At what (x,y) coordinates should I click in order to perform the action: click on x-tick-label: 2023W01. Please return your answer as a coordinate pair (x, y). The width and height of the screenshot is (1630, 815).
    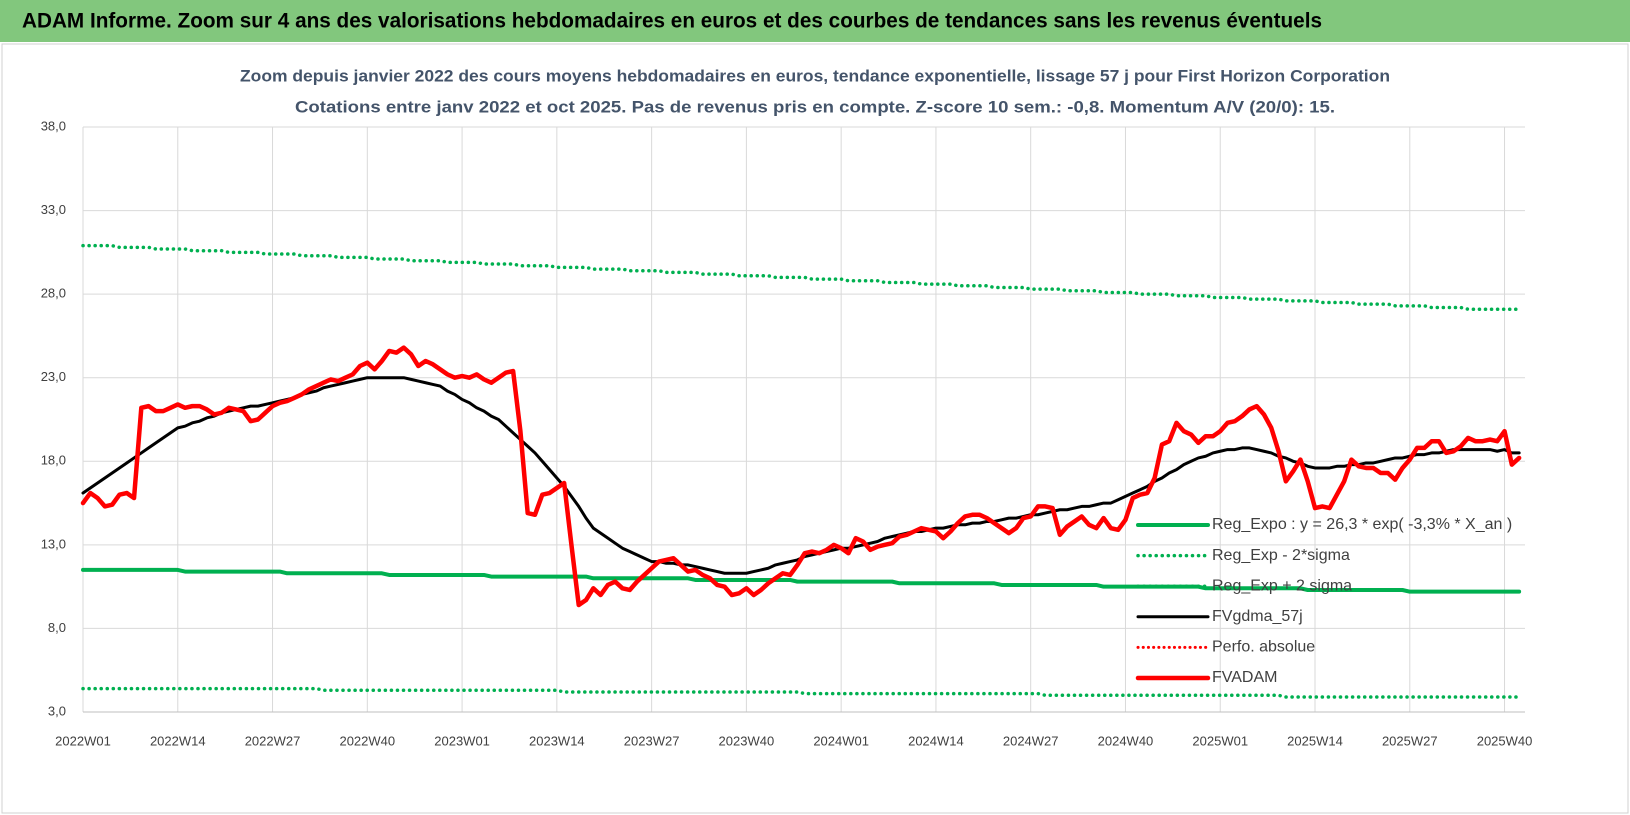
    Looking at the image, I should click on (462, 740).